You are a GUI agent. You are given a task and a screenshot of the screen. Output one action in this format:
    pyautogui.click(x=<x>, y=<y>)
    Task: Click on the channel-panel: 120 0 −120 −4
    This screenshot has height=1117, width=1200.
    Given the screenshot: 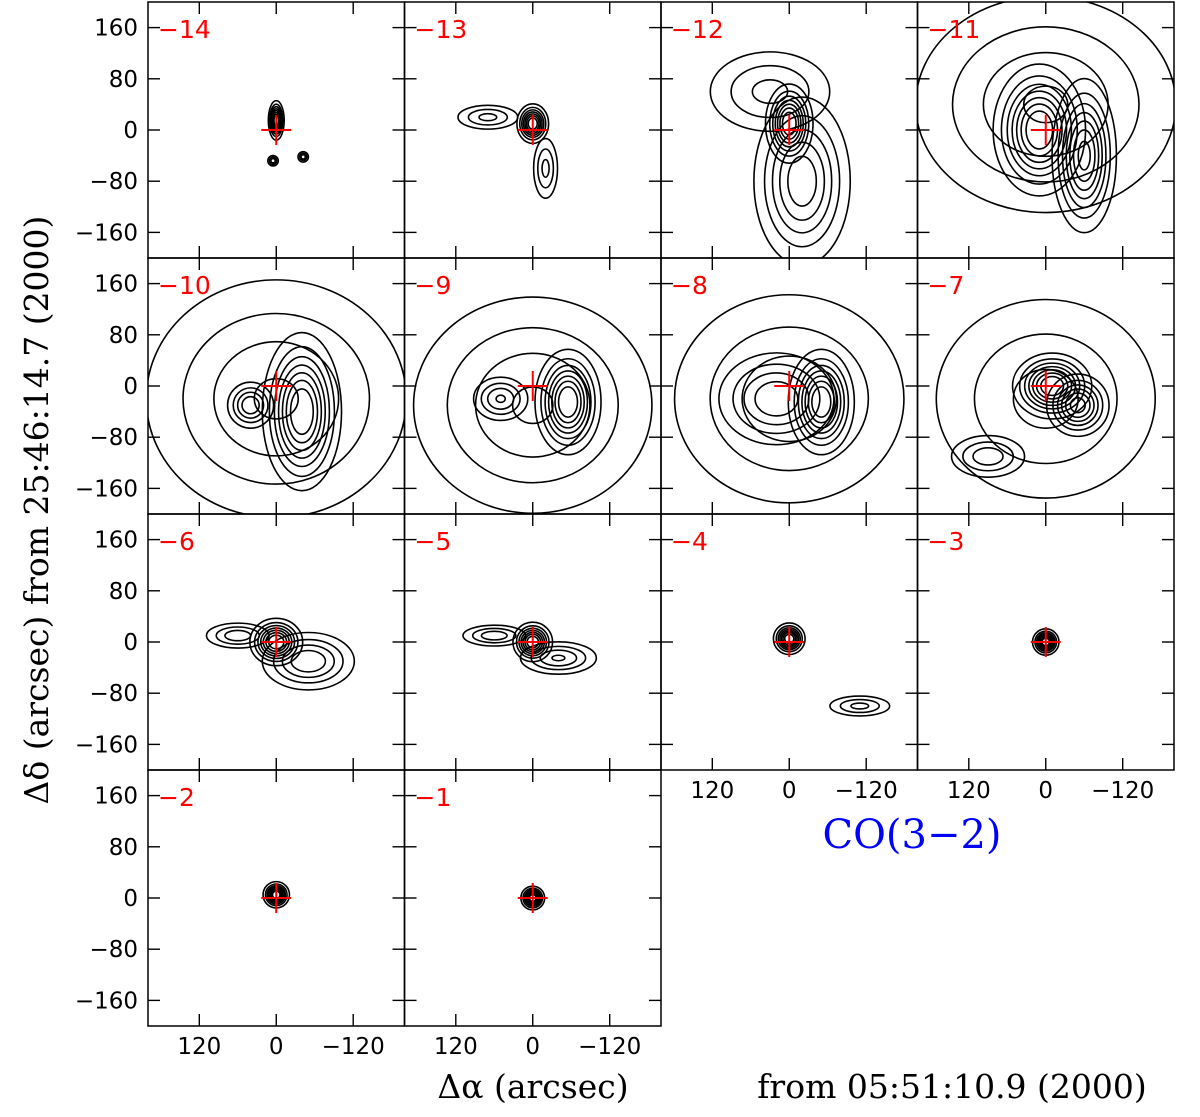 What is the action you would take?
    pyautogui.click(x=789, y=658)
    